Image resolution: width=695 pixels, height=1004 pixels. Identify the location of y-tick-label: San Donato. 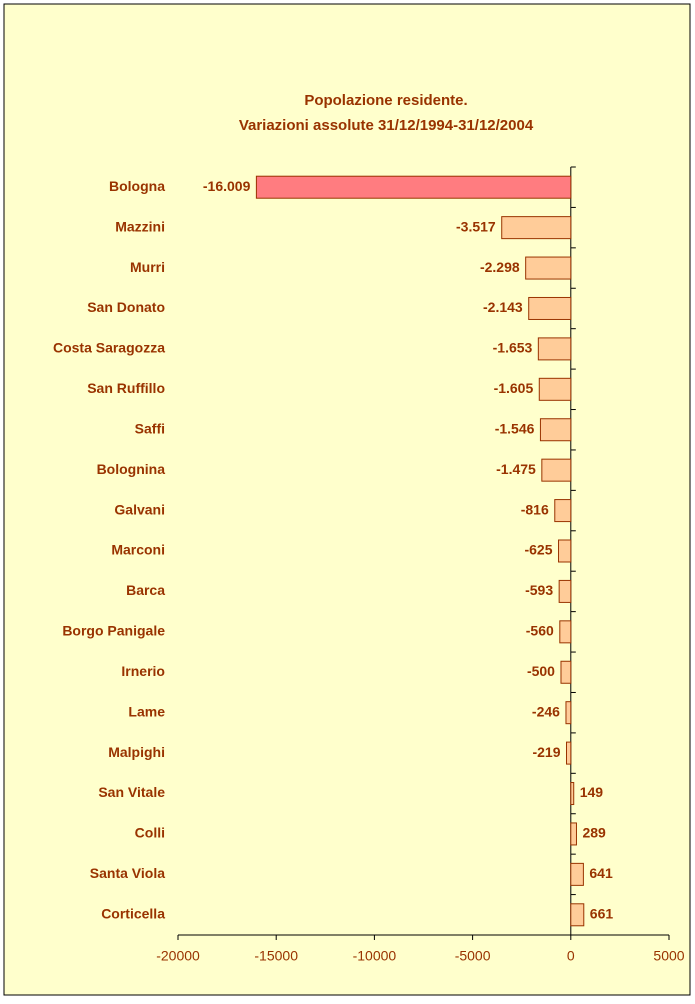
(126, 307).